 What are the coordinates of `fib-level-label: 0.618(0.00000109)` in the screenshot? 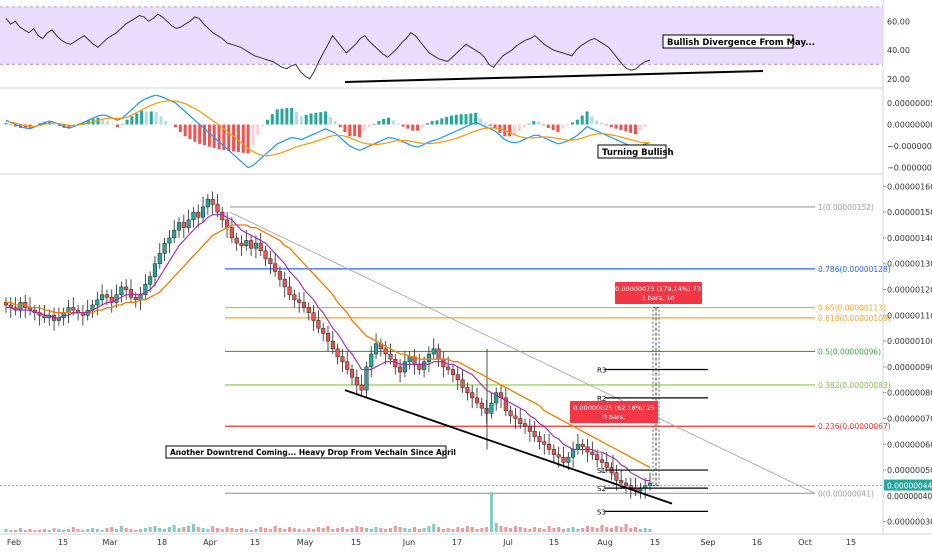 It's located at (854, 318).